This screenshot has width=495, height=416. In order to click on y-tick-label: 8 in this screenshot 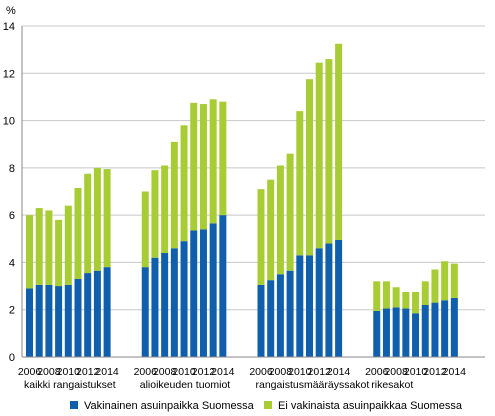, I will do `click(12, 169)`.